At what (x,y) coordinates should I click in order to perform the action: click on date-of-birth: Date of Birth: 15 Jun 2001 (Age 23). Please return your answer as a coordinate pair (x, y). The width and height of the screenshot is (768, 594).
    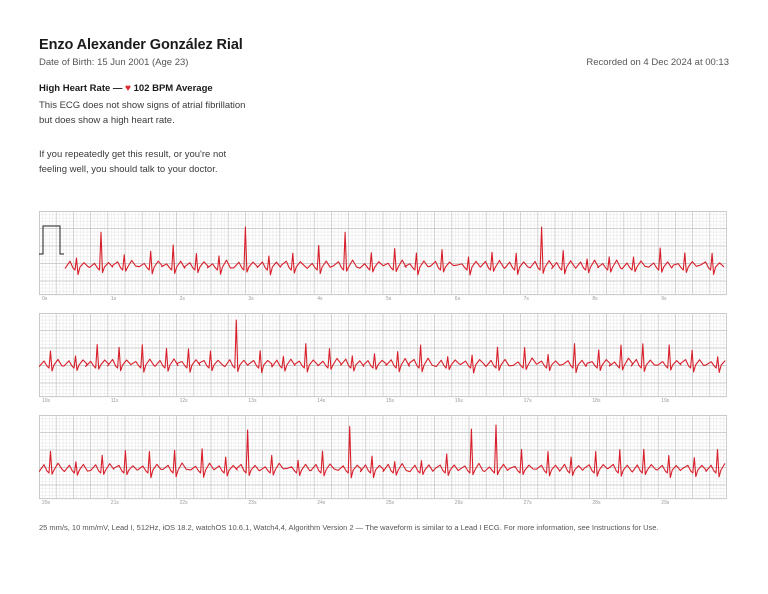
    Looking at the image, I should click on (114, 62).